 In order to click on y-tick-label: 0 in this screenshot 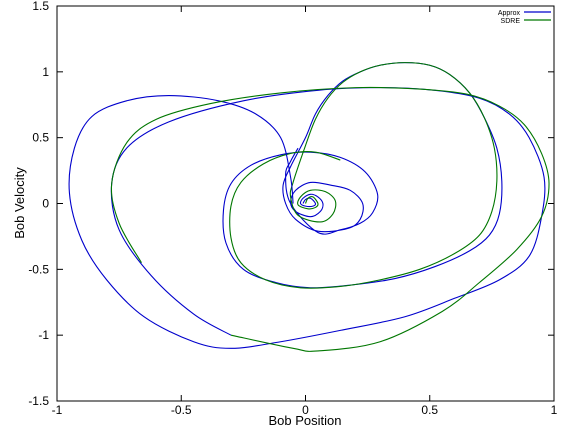, I will do `click(45, 204)`.